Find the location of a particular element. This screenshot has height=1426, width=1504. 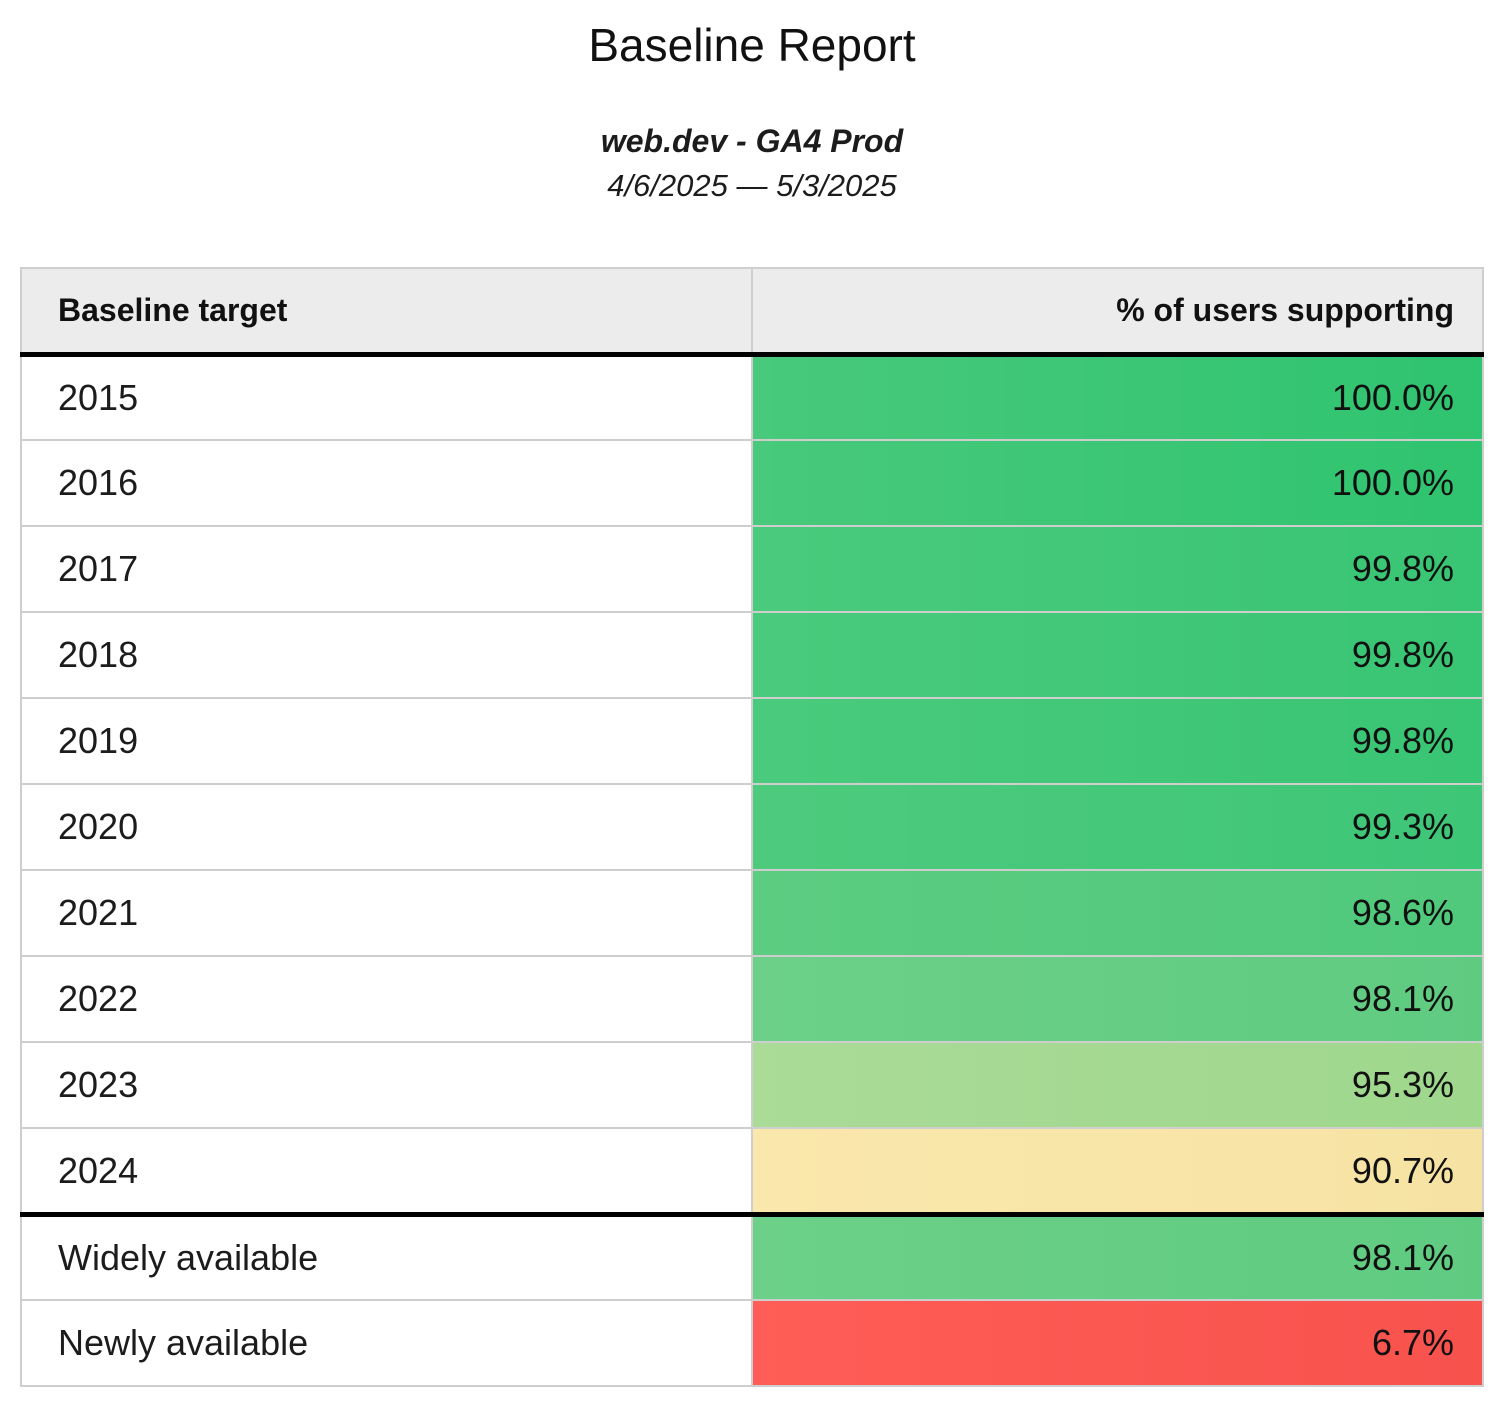

baseline-target-cell: Widely available is located at coordinates (386, 1257).